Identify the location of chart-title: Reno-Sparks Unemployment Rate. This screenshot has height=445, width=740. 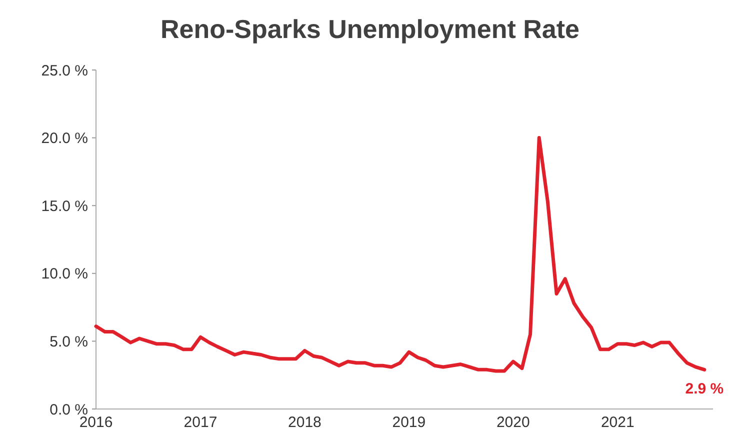
(370, 29).